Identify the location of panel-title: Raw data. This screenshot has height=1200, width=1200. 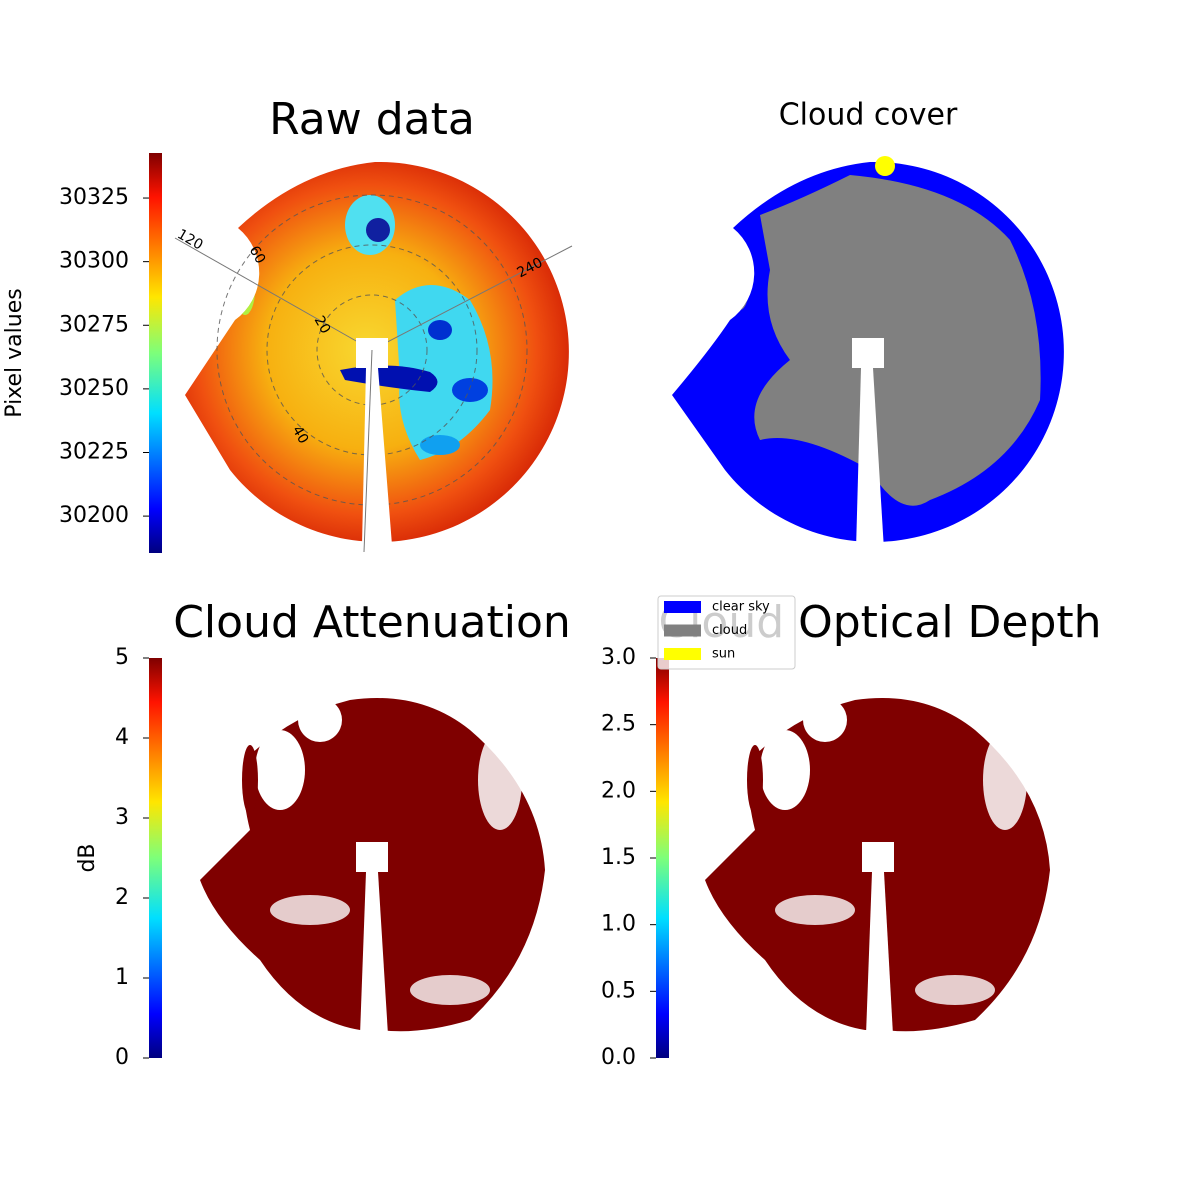
(372, 119).